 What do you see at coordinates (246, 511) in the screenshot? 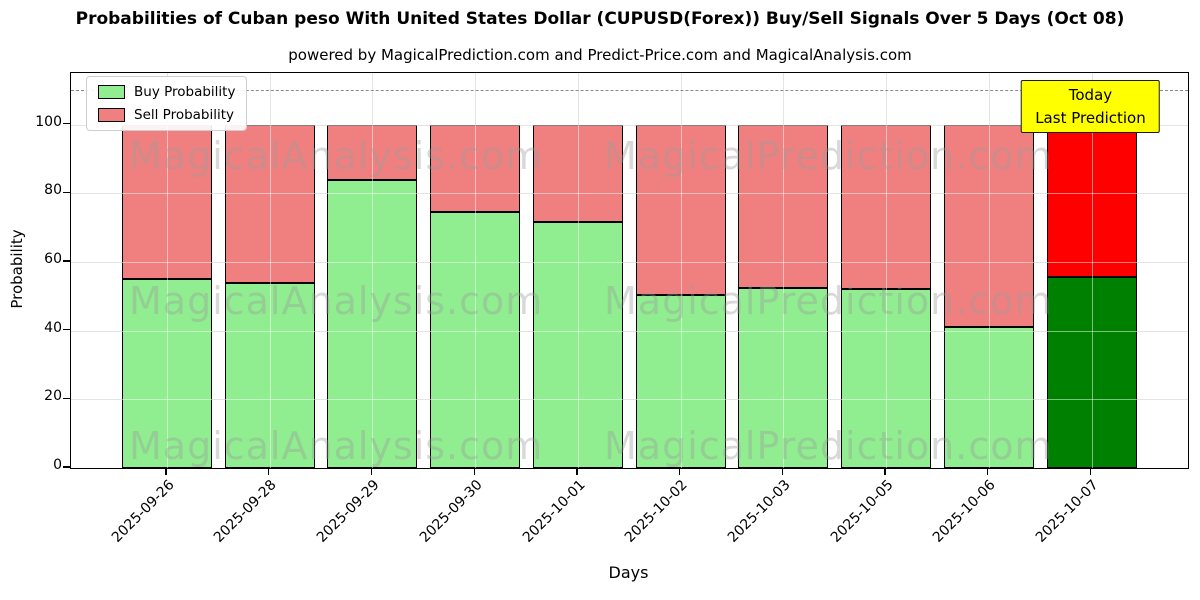
I see `x-tick-label: 2025-09-28` at bounding box center [246, 511].